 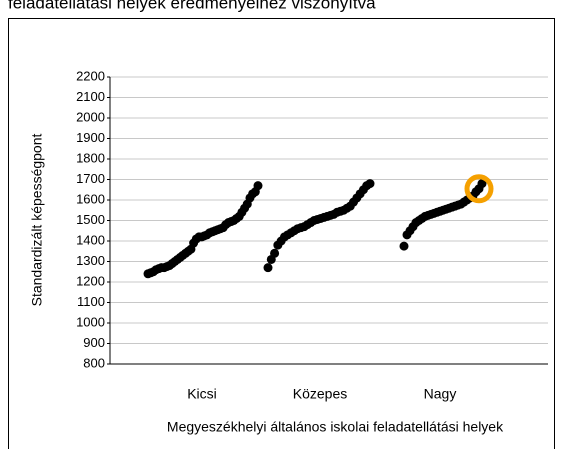 What do you see at coordinates (90, 219) in the screenshot?
I see `y-tick-label: 1500` at bounding box center [90, 219].